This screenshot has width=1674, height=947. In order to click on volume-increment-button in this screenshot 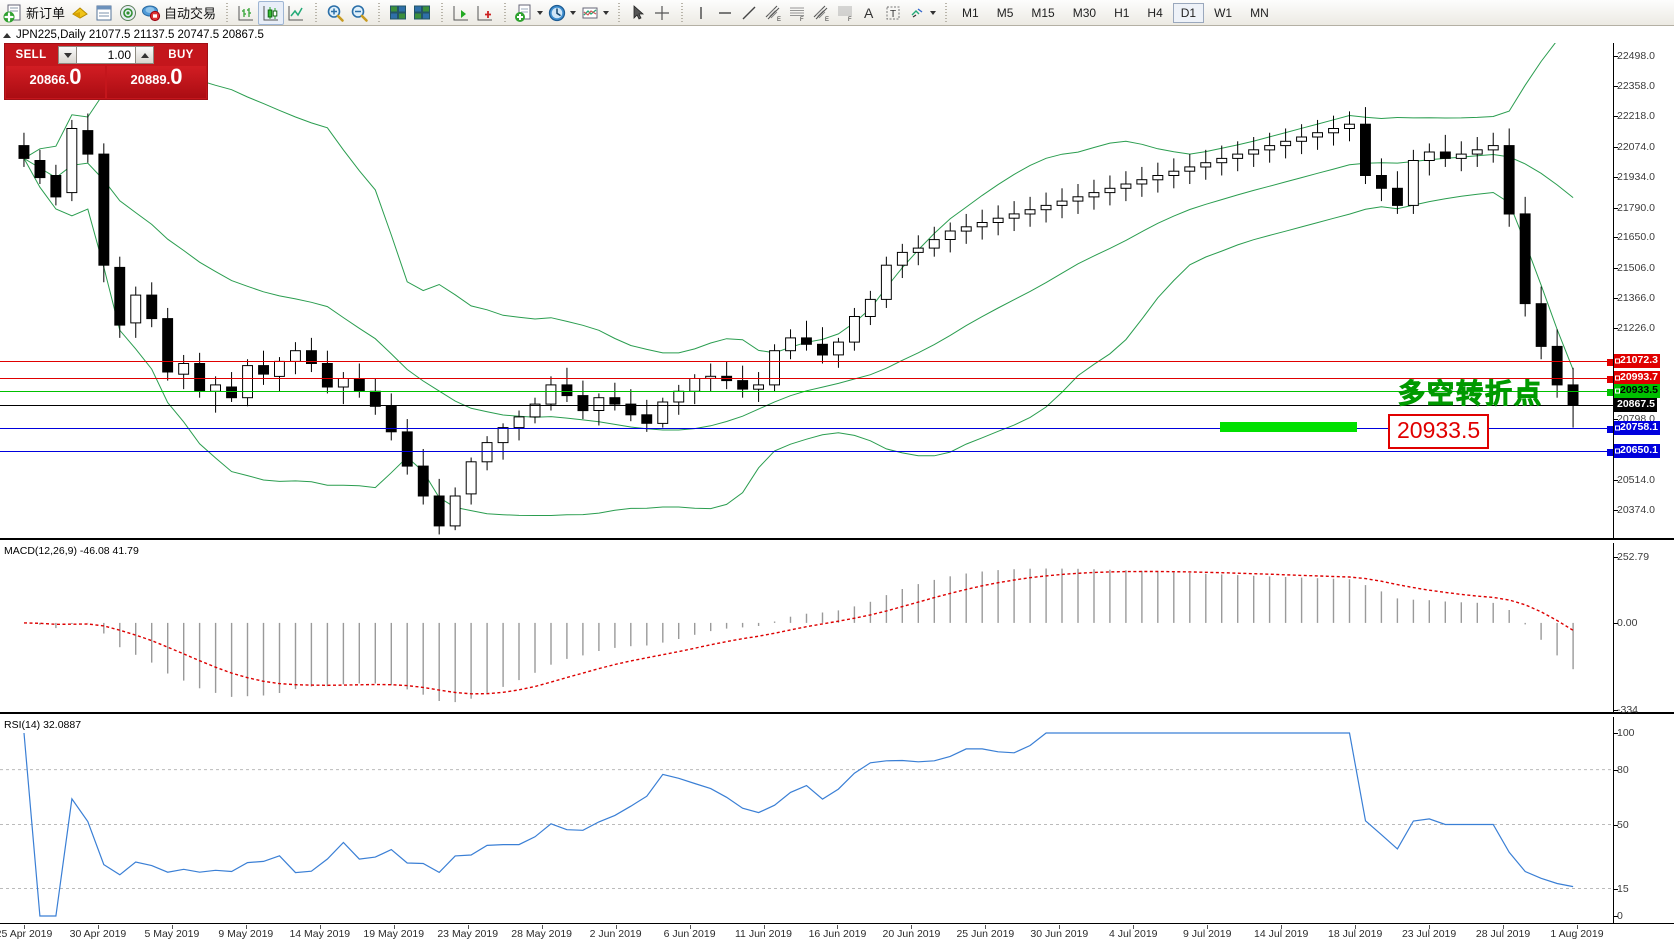, I will do `click(144, 55)`.